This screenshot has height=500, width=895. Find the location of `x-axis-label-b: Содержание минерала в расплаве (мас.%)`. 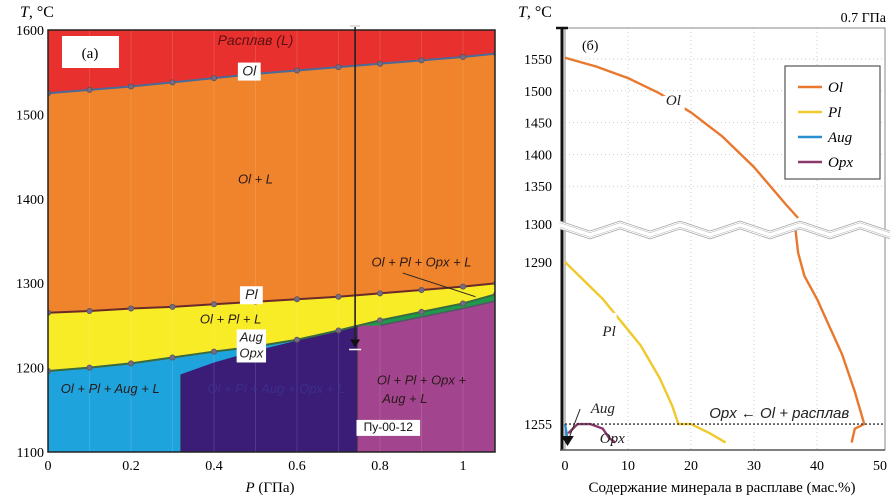

x-axis-label-b: Содержание минерала в расплаве (мас.%) is located at coordinates (722, 488).